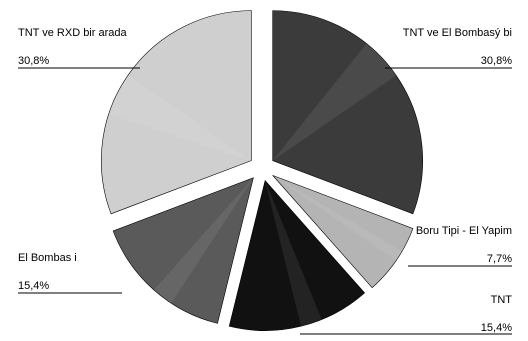 This screenshot has height=341, width=528. I want to click on slice-value-label: 7,7%, so click(499, 259).